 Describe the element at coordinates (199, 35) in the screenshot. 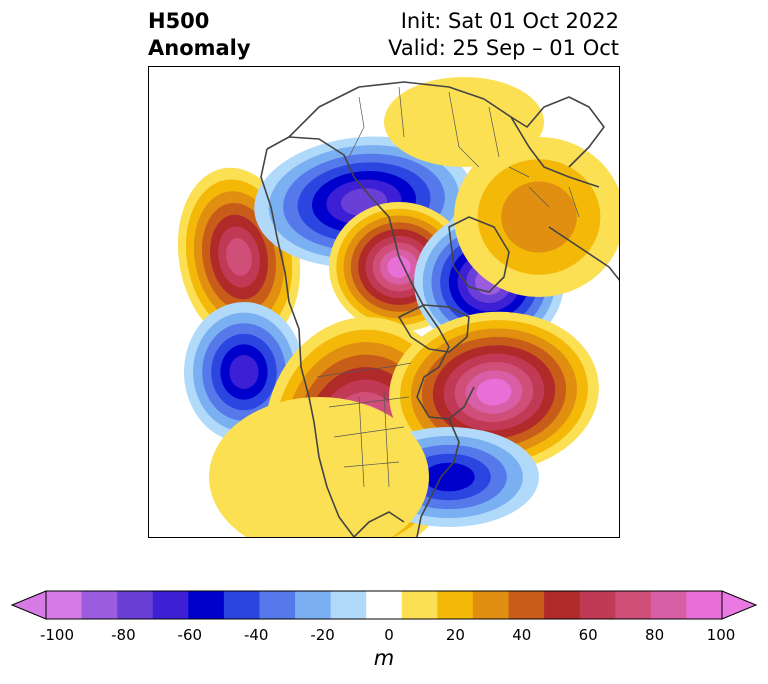

I see `map-title: H500 Anomaly` at that location.